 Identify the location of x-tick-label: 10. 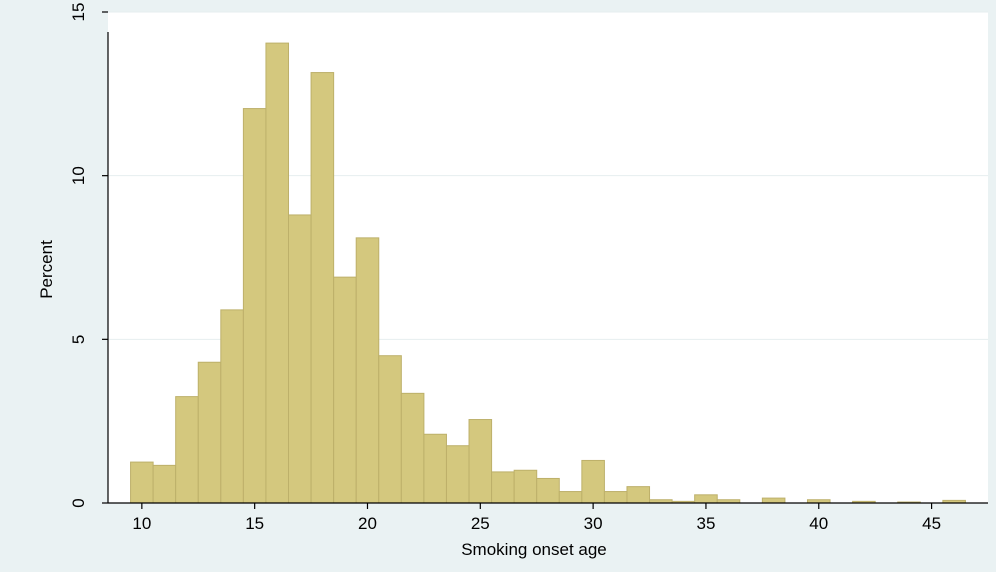
(141, 523).